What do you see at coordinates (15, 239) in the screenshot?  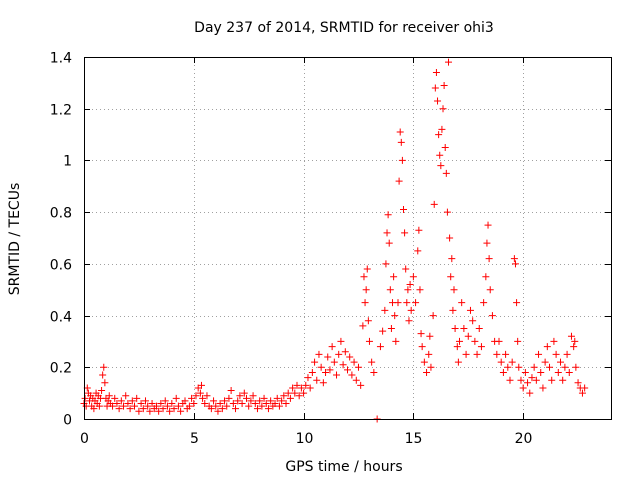 I see `y-axis-label: SRMTID / TECUs` at bounding box center [15, 239].